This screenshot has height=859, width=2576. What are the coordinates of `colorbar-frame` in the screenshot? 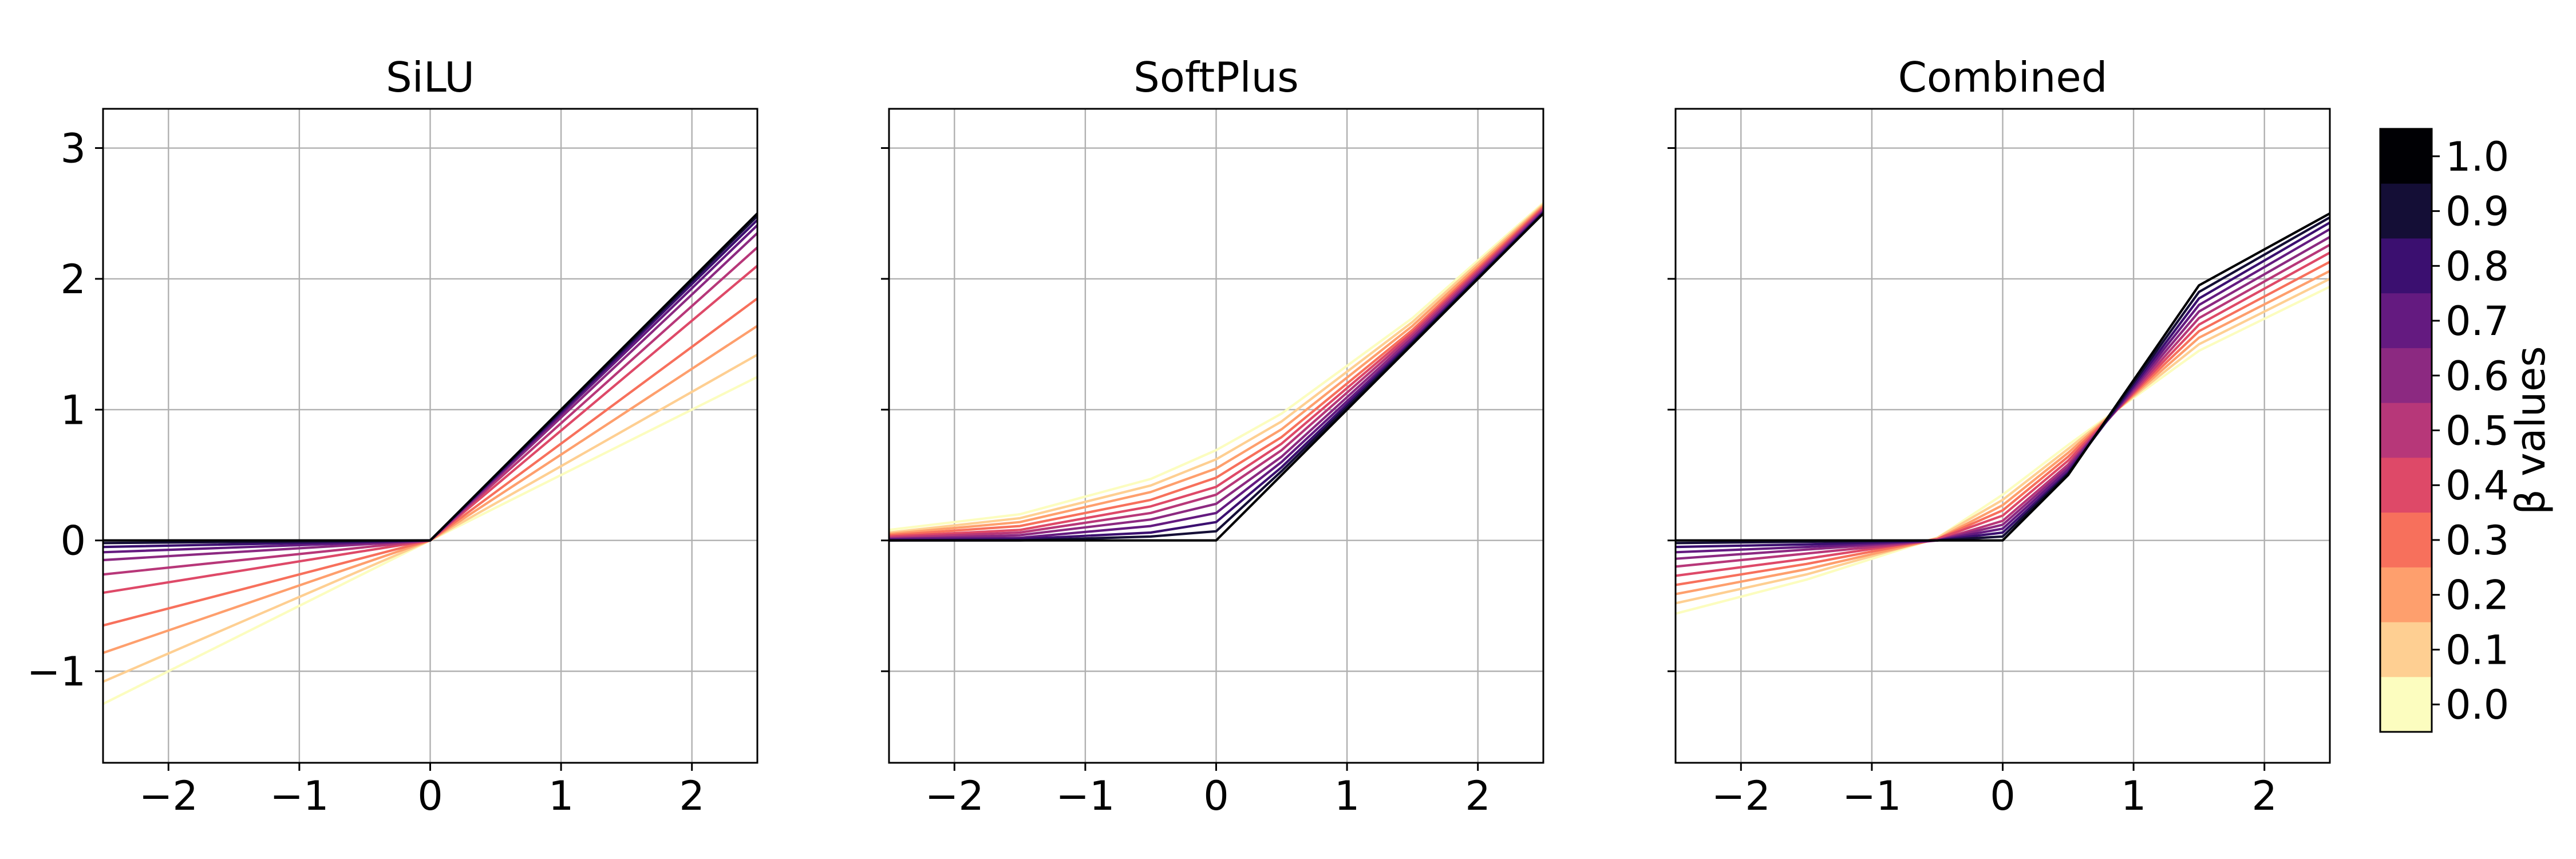 It's located at (2406, 431).